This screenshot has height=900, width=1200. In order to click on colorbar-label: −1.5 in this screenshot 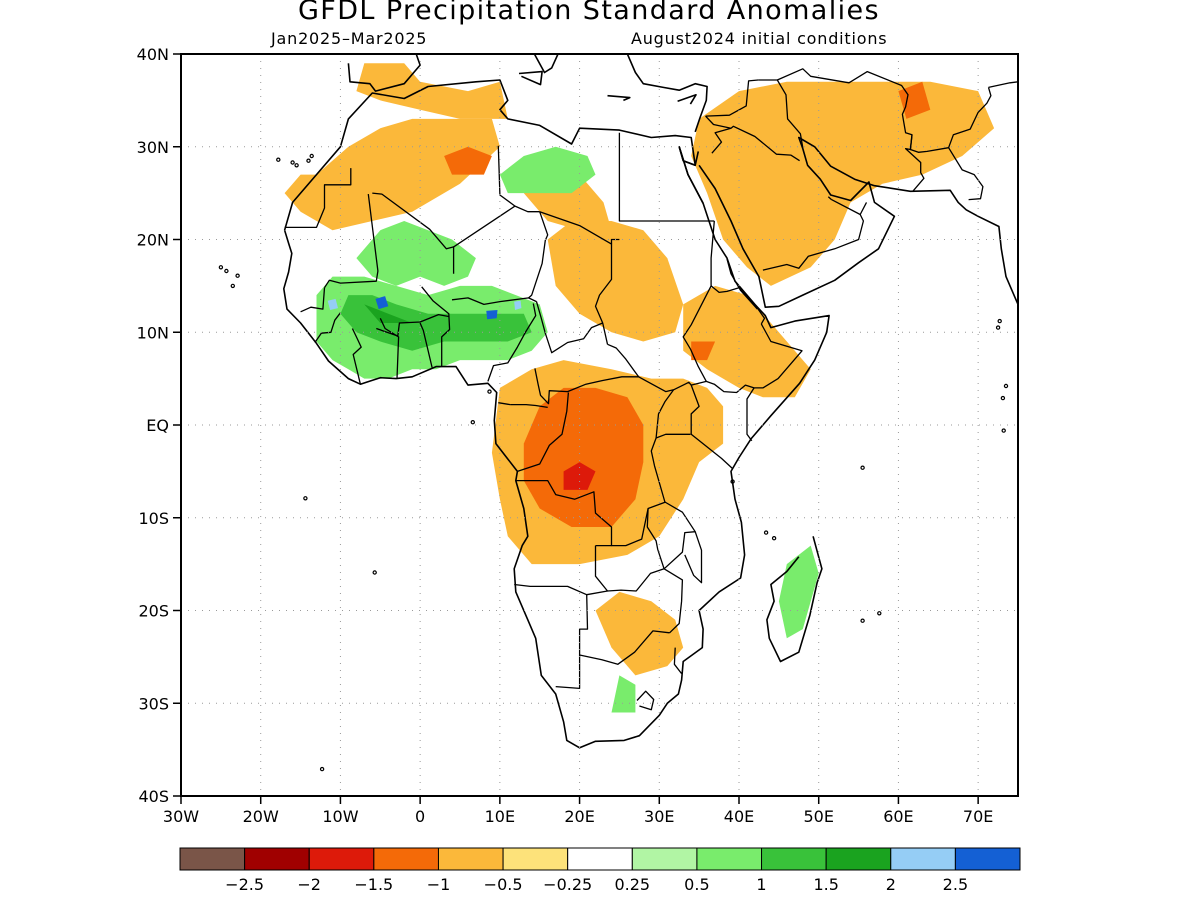, I will do `click(373, 884)`.